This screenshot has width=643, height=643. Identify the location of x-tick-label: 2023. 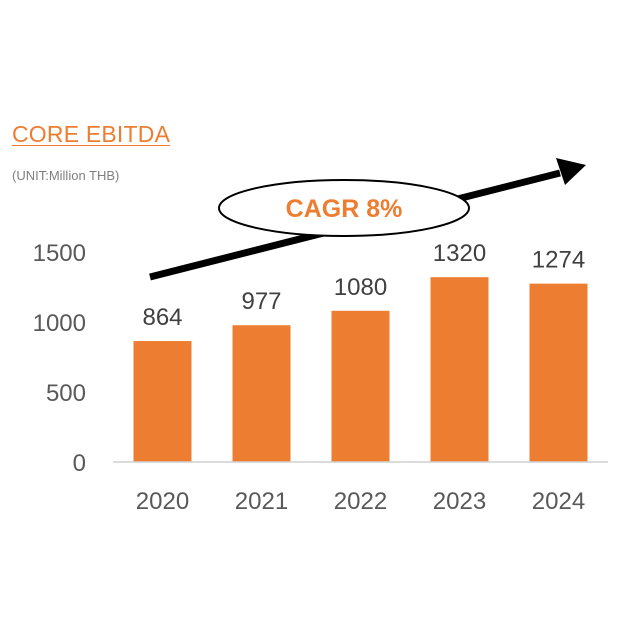
(459, 501).